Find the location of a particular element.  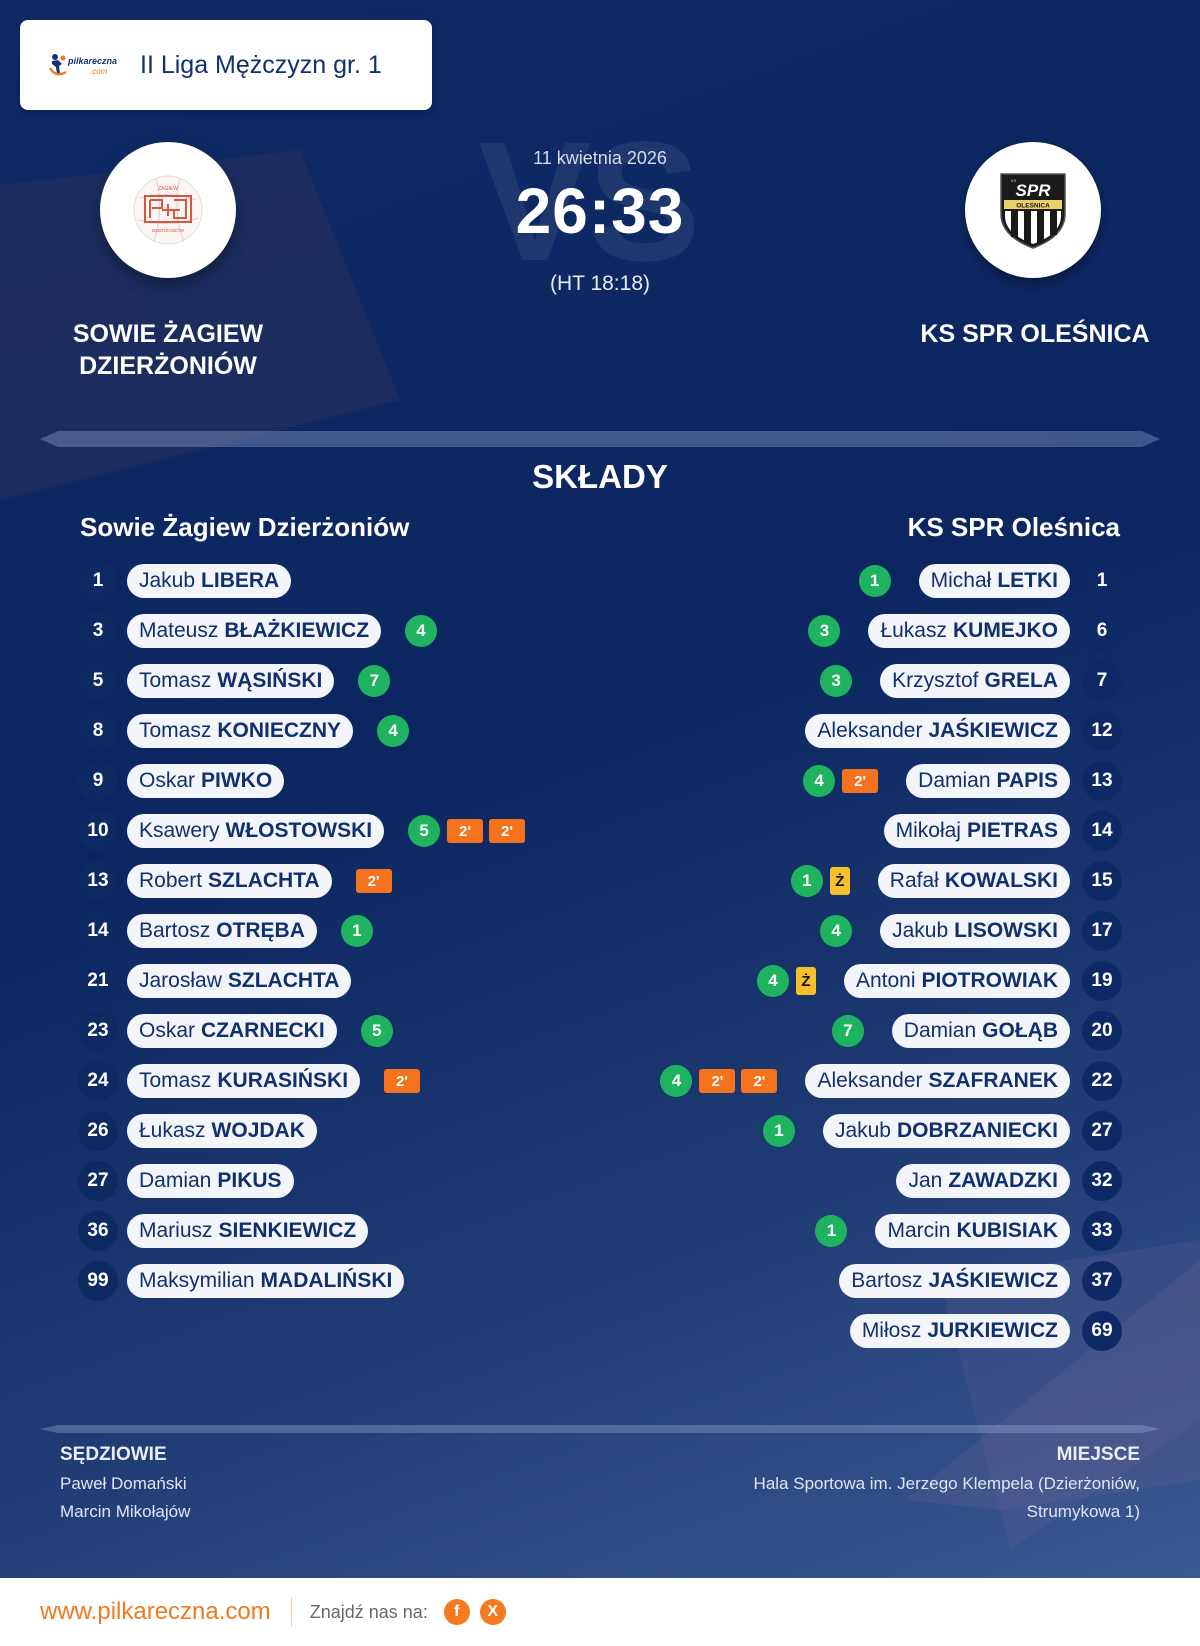

player-stats: 7 is located at coordinates (847, 1031).